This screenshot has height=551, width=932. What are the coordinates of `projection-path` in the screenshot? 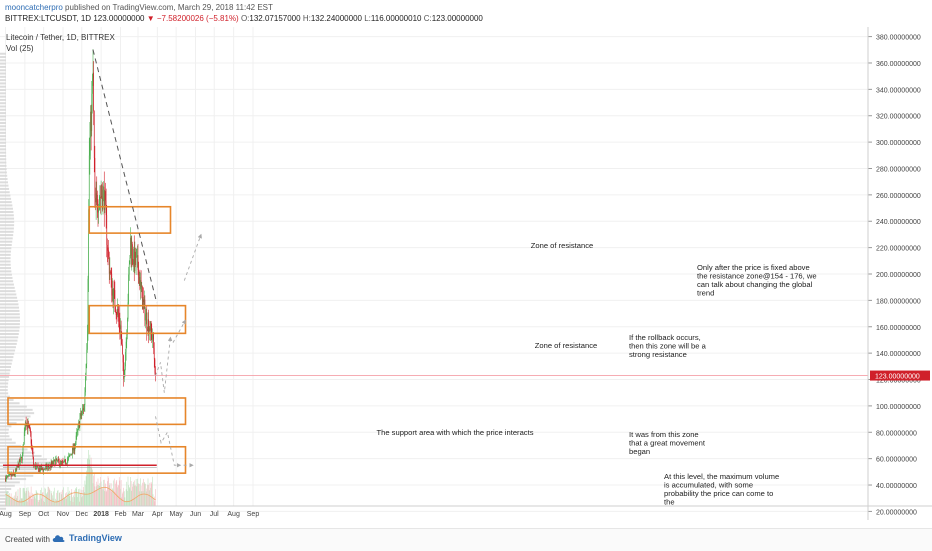 It's located at (168, 442).